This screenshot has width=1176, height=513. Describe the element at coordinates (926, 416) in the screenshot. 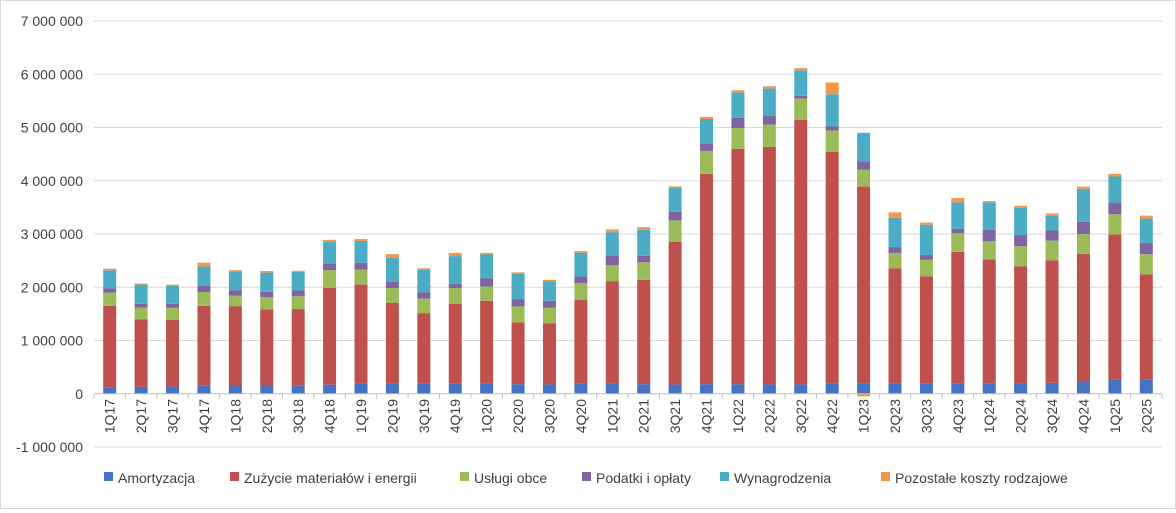

I see `x-tick-label: 3Q23` at that location.